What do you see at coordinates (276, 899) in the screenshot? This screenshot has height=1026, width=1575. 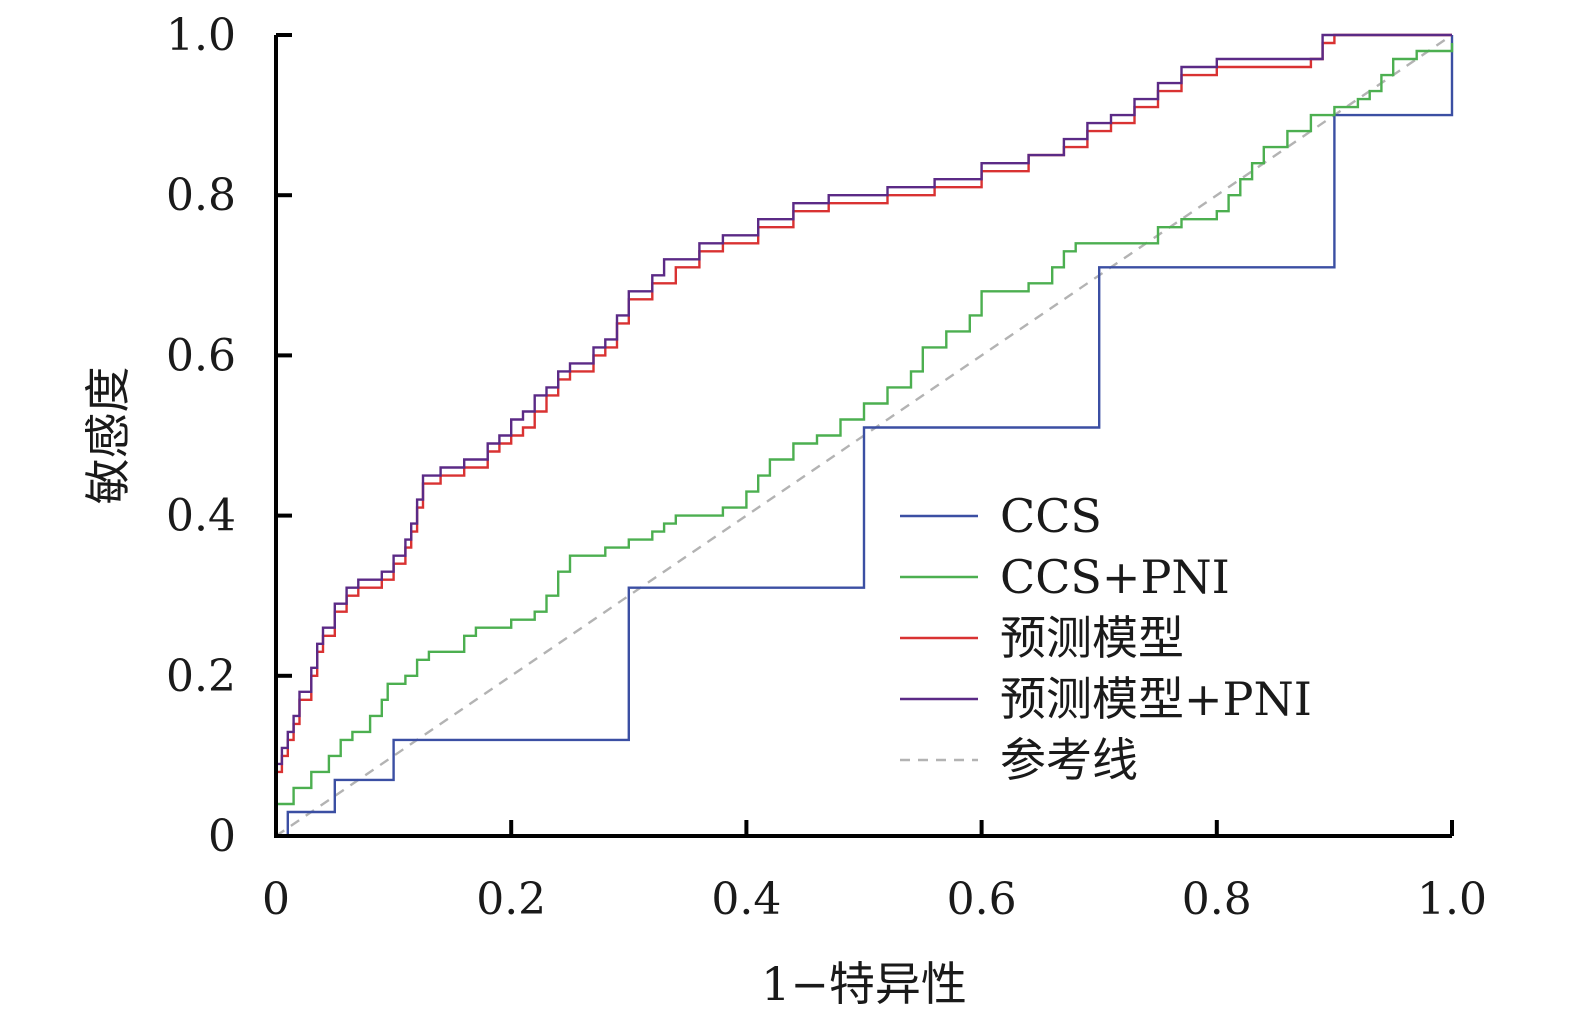 I see `x-tick-label-0: 0` at bounding box center [276, 899].